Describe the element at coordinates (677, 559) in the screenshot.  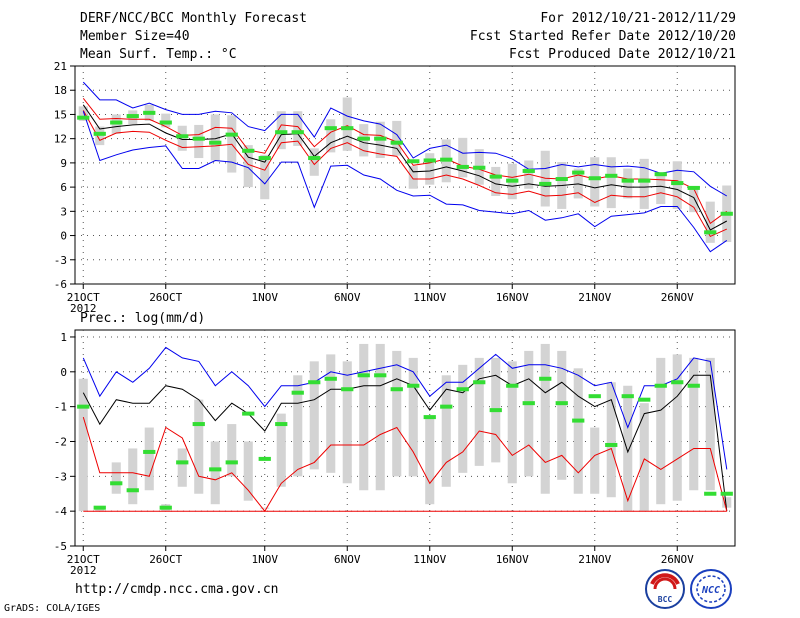
I see `precipitation-xtick-label: 26NOV` at that location.